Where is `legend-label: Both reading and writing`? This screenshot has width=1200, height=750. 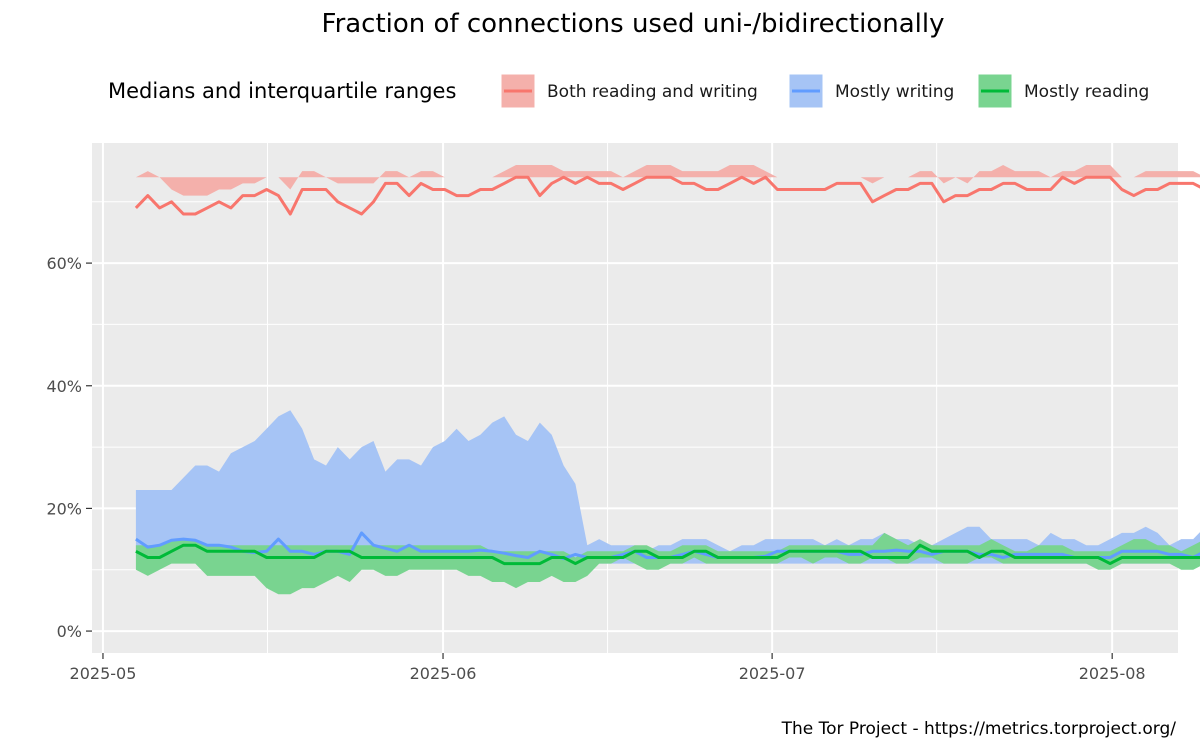
legend-label: Both reading and writing is located at coordinates (652, 92).